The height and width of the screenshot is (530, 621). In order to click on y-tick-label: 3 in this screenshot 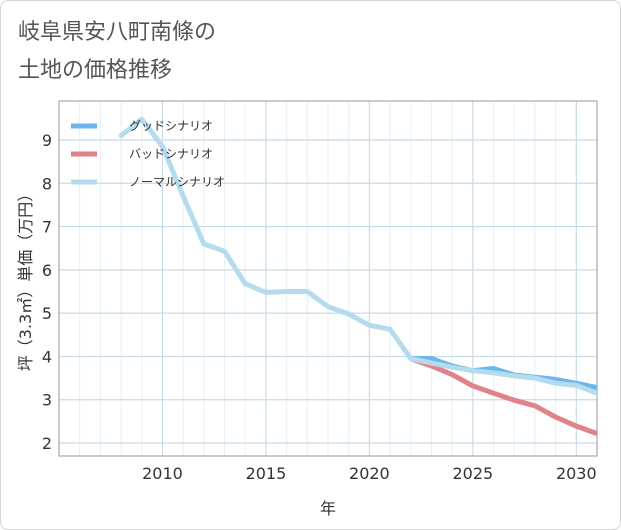, I will do `click(47, 400)`.